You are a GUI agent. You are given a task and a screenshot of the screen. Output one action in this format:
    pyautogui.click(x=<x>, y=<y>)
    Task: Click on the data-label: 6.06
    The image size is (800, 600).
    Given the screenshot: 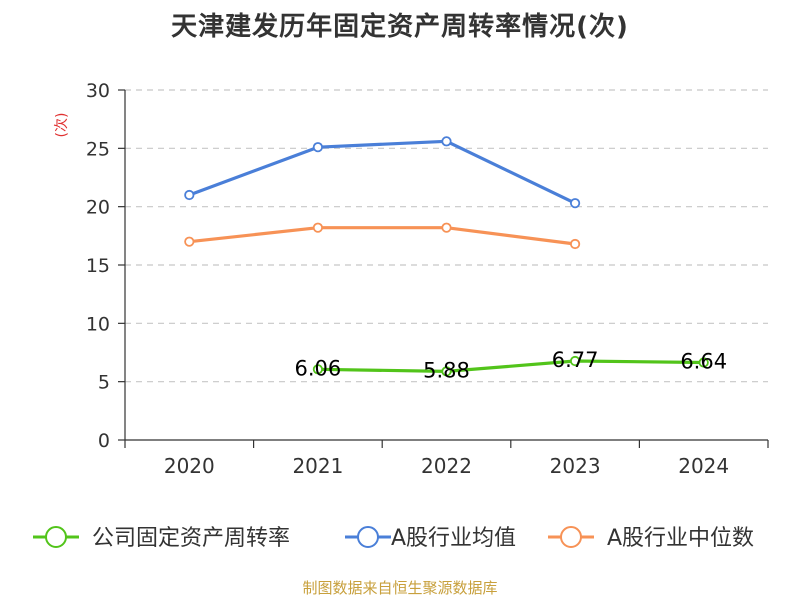 What is the action you would take?
    pyautogui.click(x=318, y=368)
    